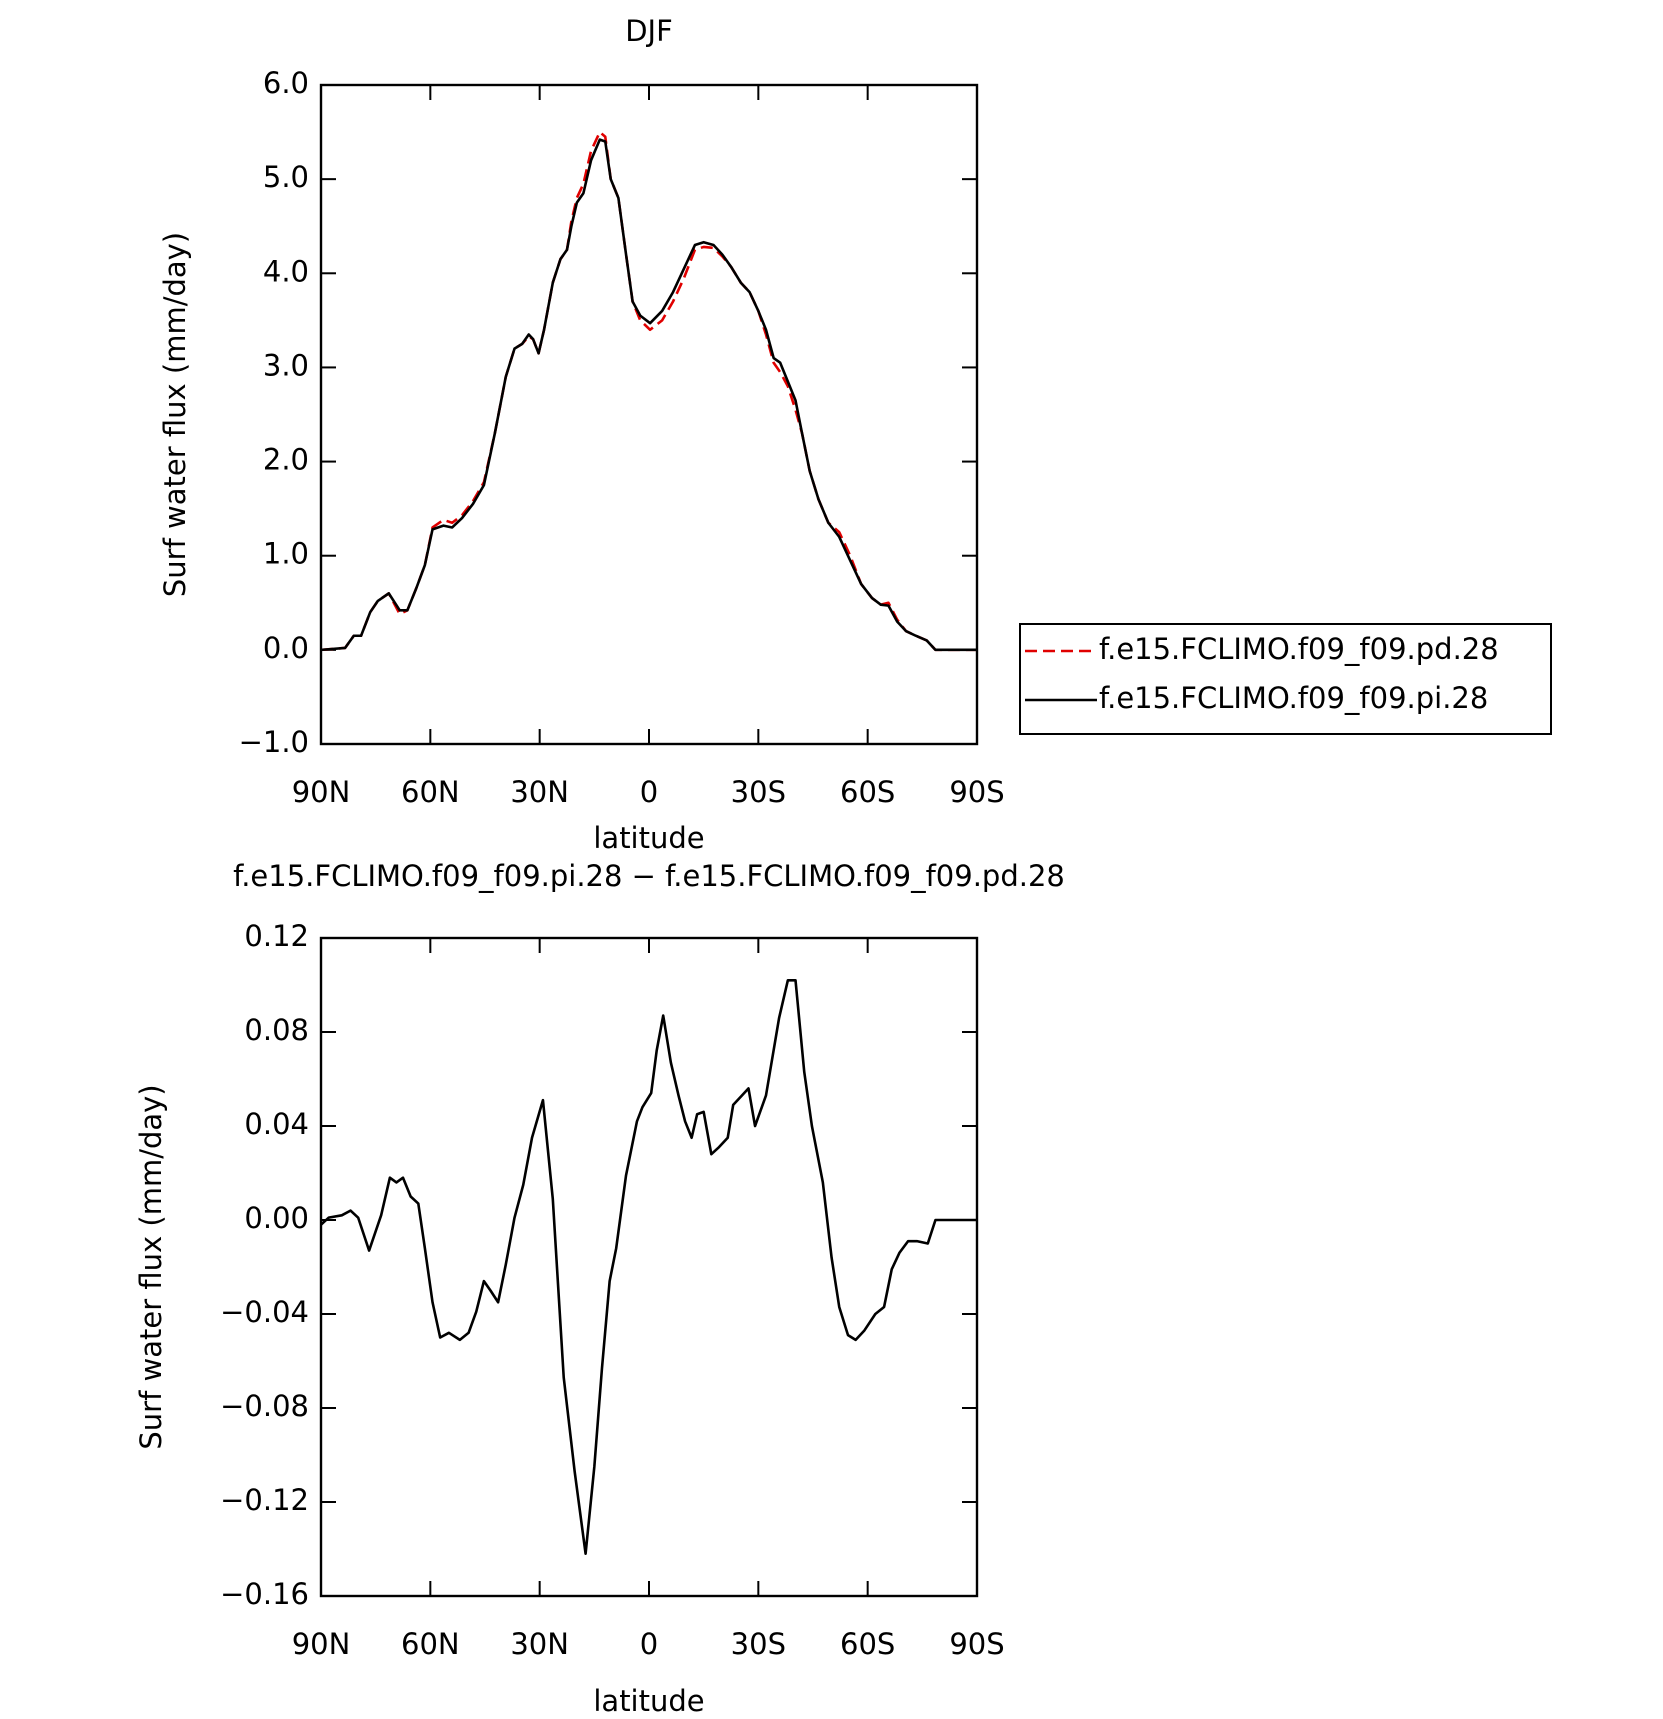 This screenshot has height=1719, width=1663. What do you see at coordinates (264, 1594) in the screenshot?
I see `y-tick-label: −0.16` at bounding box center [264, 1594].